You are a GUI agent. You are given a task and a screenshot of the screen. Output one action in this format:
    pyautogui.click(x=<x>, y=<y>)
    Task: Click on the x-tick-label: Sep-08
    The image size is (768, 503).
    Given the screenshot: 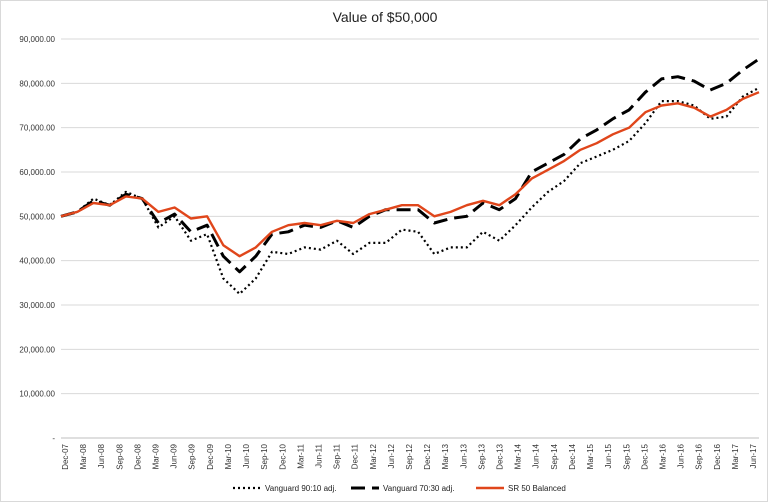 What is the action you would take?
    pyautogui.click(x=119, y=456)
    